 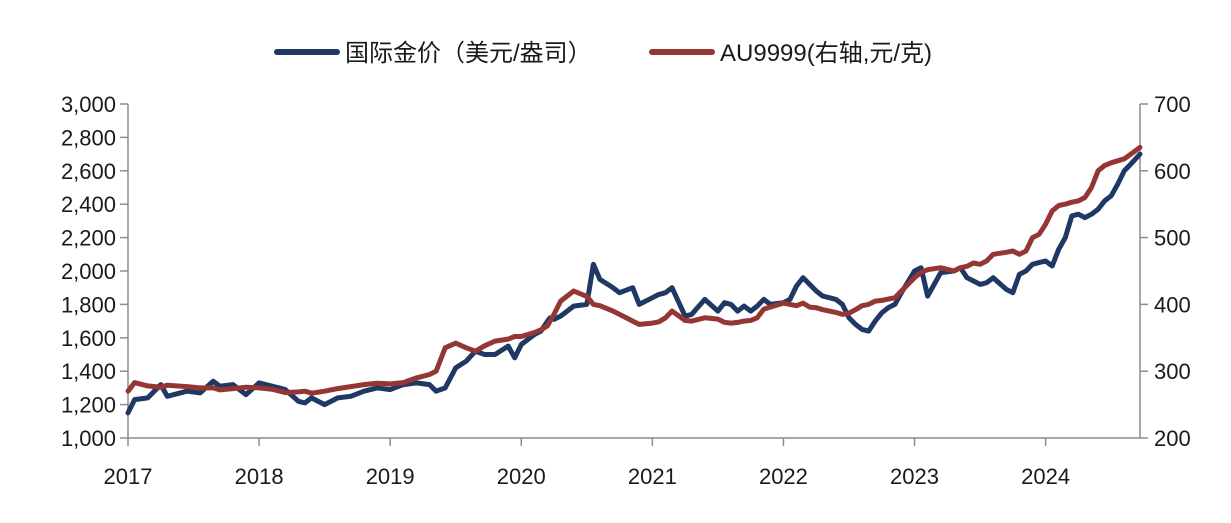 I want to click on x-tick-label: 2017, so click(x=128, y=476).